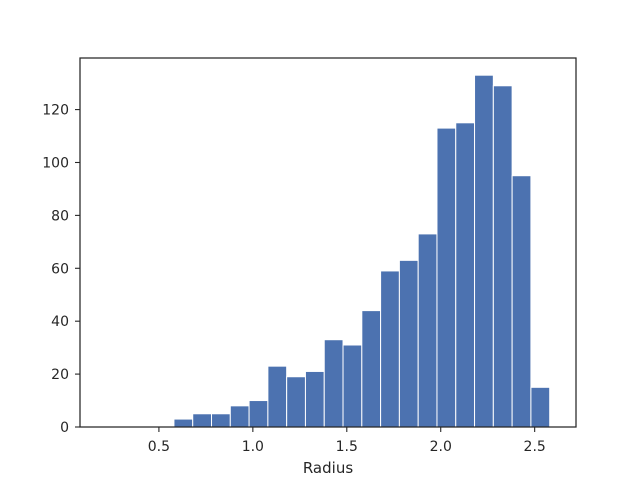  I want to click on x-tick-label: 2.0, so click(441, 447).